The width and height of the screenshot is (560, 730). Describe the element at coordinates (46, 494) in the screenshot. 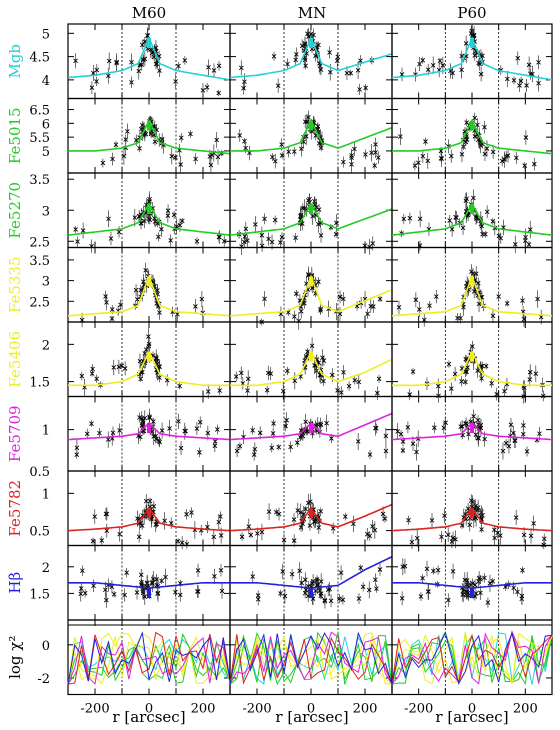

I see `ytick-label-6-1: 1` at that location.